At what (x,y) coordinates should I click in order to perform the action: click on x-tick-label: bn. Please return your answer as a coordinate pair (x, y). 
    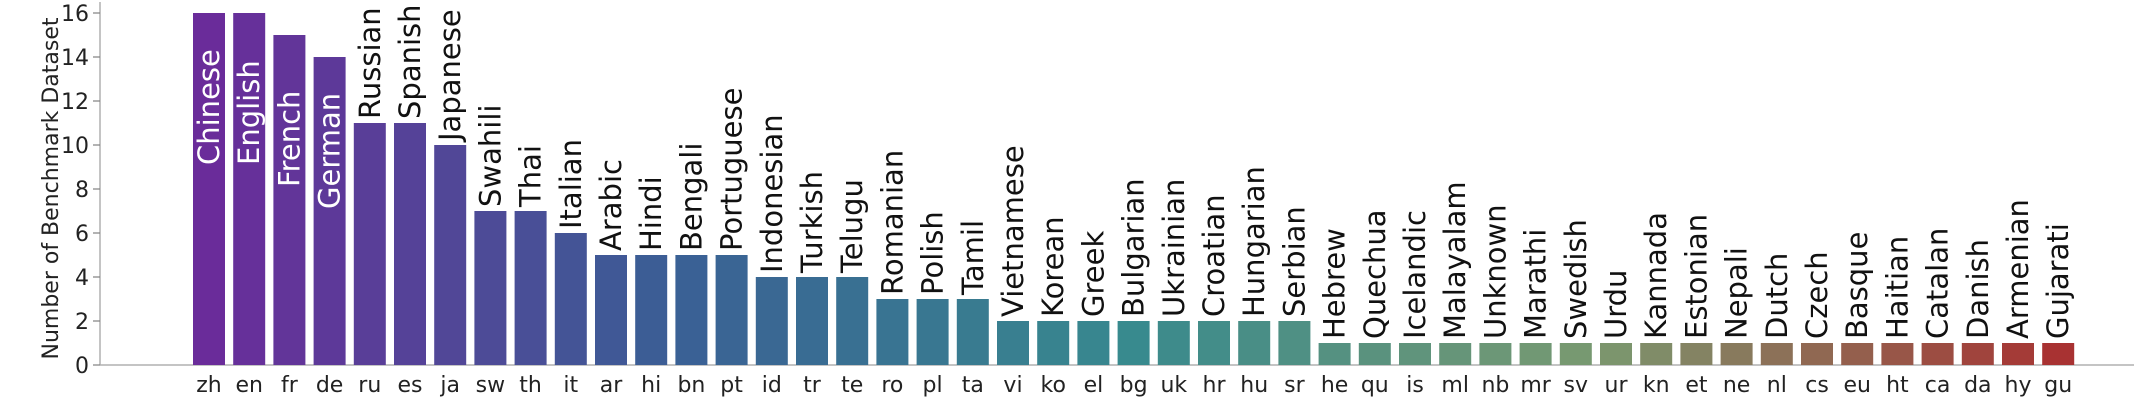
    Looking at the image, I should click on (691, 385).